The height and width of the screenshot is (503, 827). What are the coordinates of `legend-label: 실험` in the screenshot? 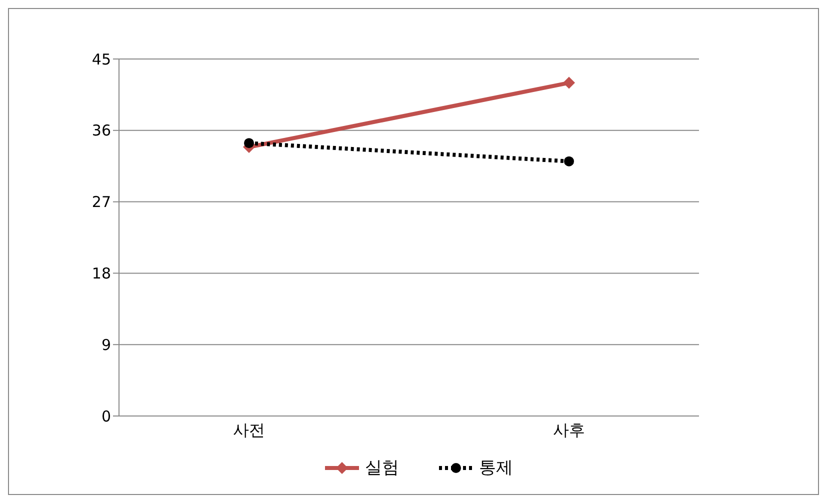 It's located at (381, 468).